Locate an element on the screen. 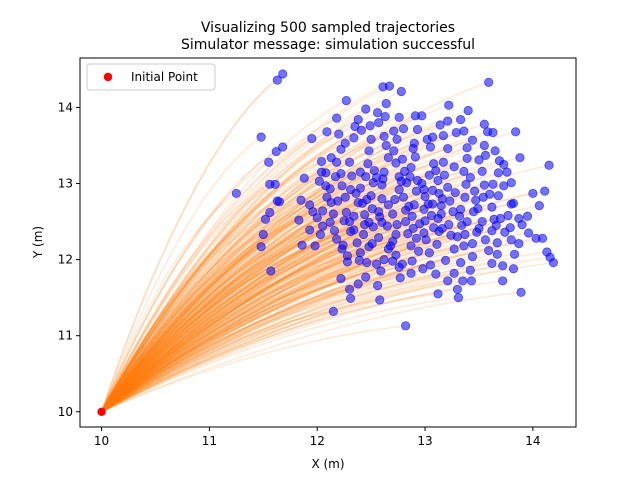 The width and height of the screenshot is (640, 480). y-axis-label: Y (m) is located at coordinates (38, 242).